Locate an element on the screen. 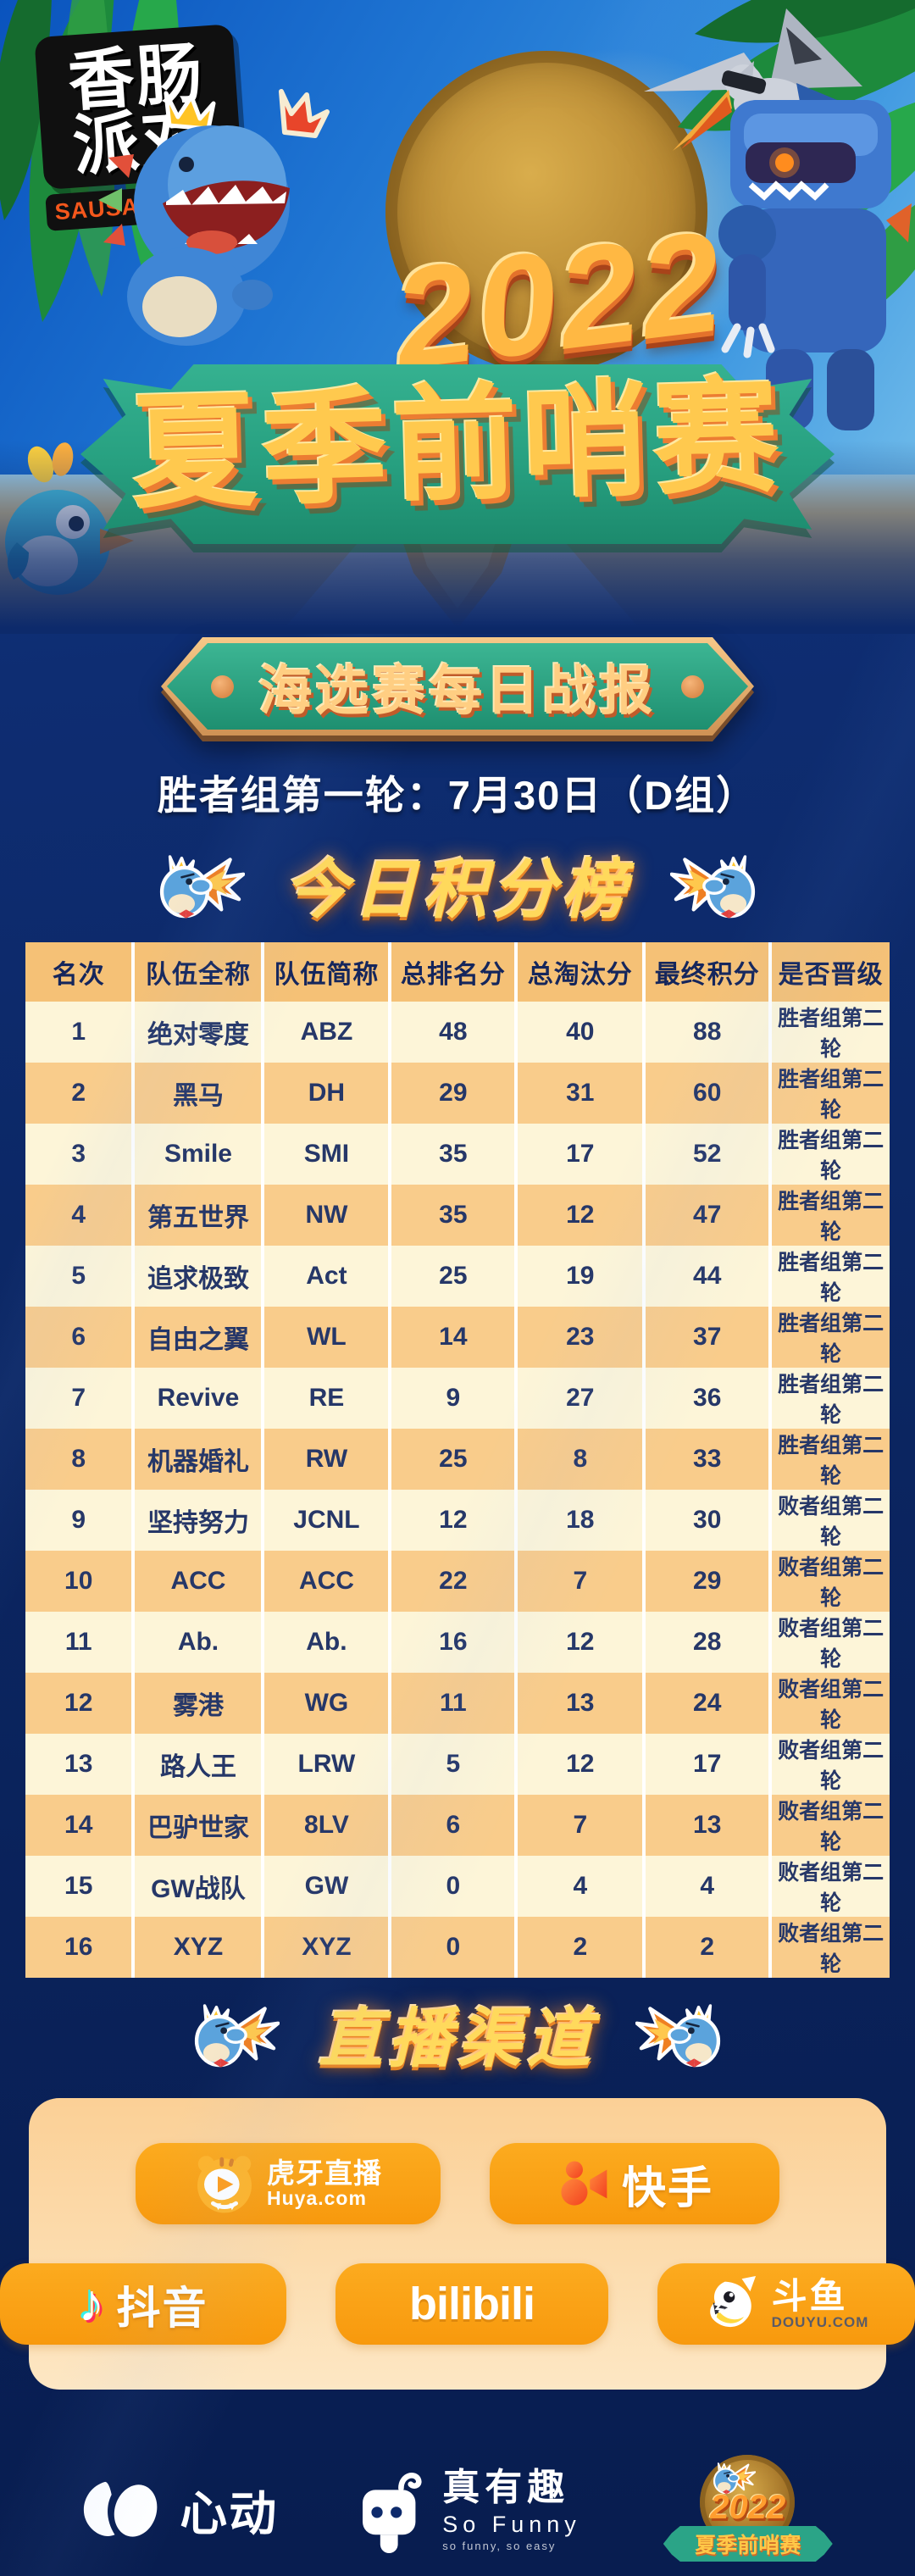 Image resolution: width=915 pixels, height=2576 pixels. daily-report-banner: 海选赛每日战报 is located at coordinates (457, 686).